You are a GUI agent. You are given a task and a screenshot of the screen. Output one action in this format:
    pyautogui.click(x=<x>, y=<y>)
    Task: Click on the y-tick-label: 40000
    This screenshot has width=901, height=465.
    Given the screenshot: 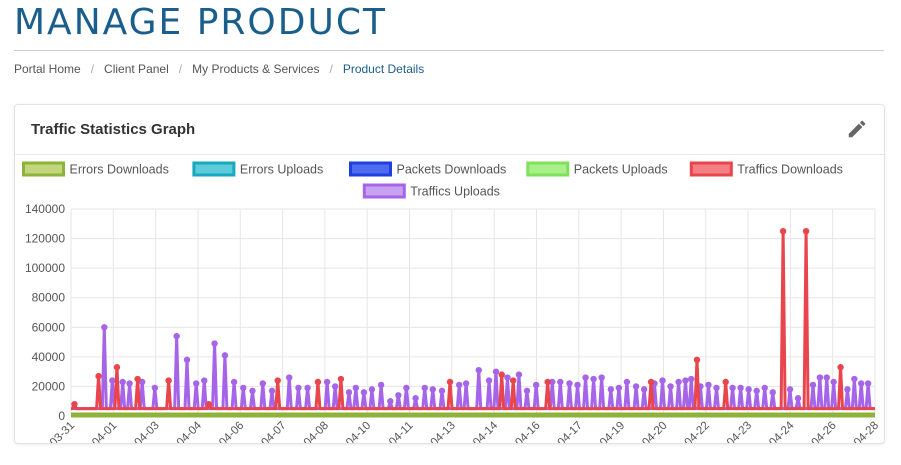 What is the action you would take?
    pyautogui.click(x=49, y=357)
    